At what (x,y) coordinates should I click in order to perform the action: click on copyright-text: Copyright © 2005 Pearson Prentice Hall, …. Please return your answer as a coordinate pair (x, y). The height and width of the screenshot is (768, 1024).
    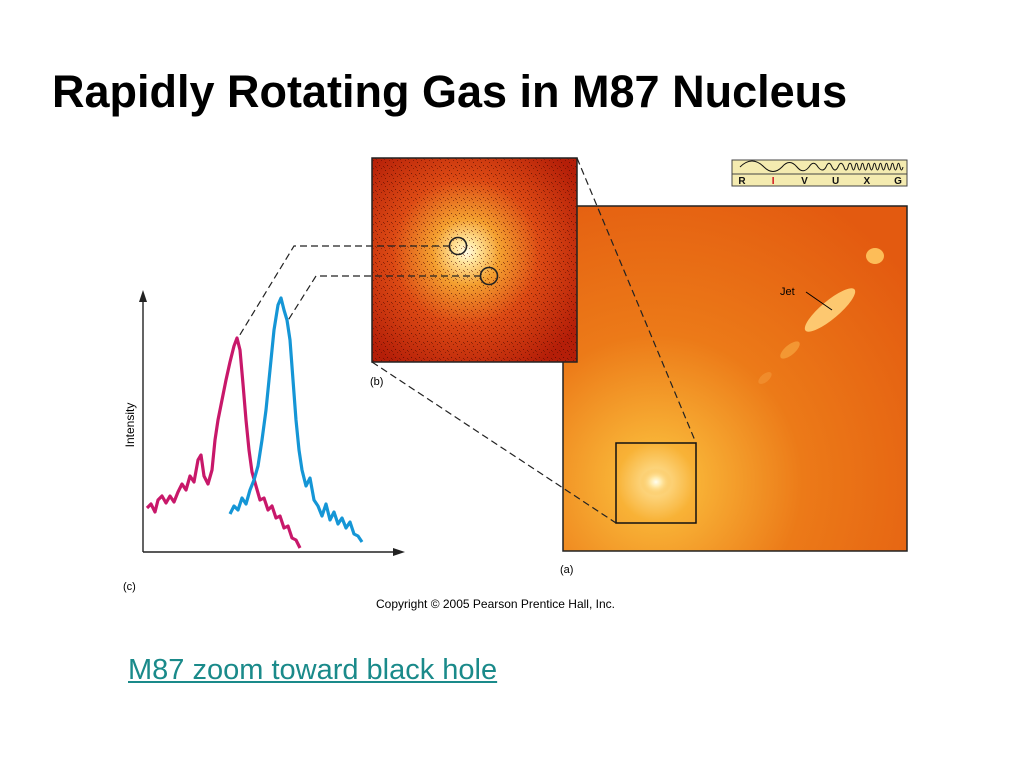
    Looking at the image, I should click on (495, 604).